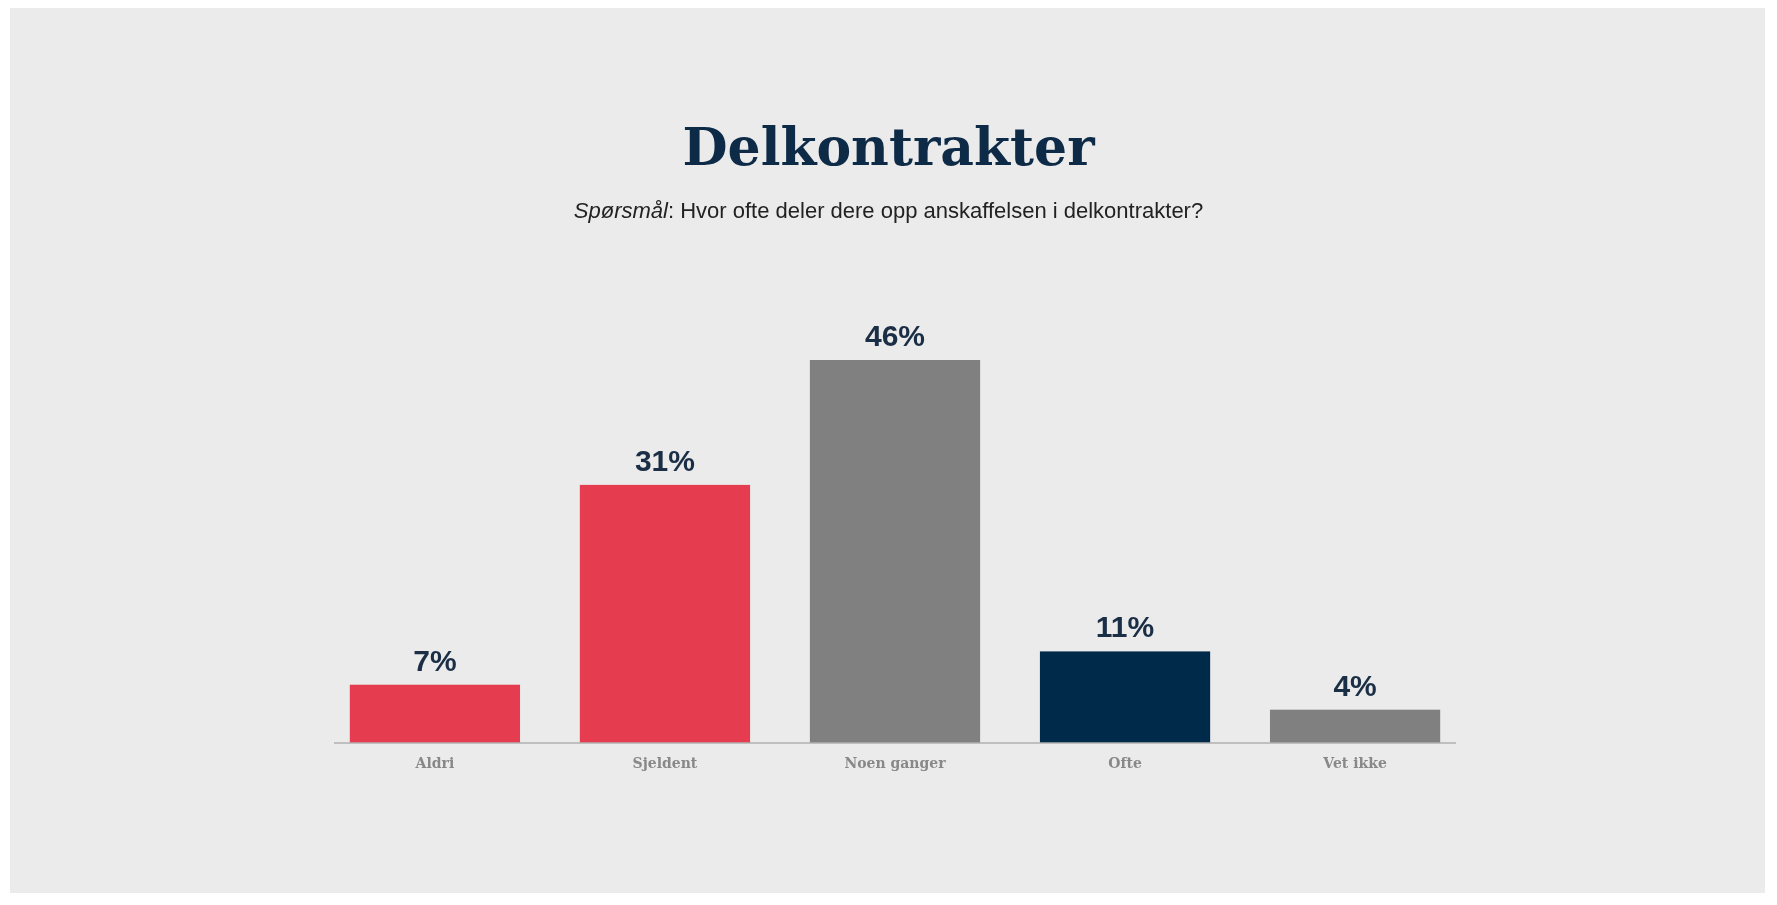  What do you see at coordinates (1125, 763) in the screenshot?
I see `x-tick-label: Ofte` at bounding box center [1125, 763].